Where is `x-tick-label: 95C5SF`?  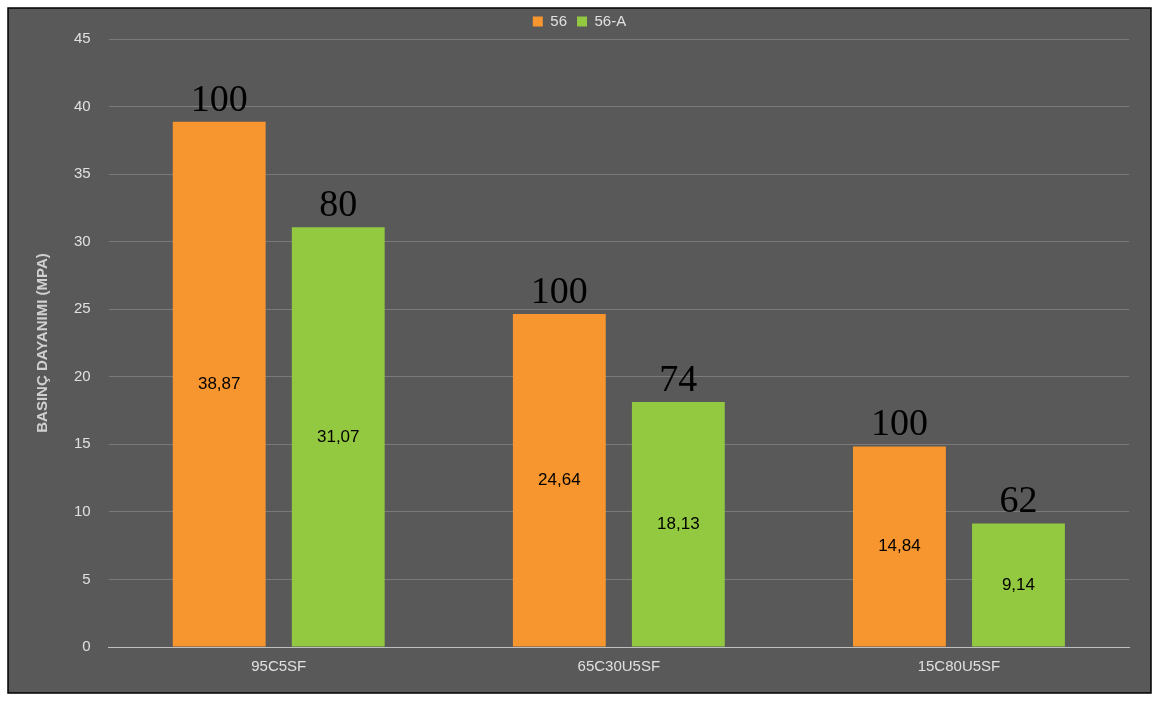 x-tick-label: 95C5SF is located at coordinates (279, 666).